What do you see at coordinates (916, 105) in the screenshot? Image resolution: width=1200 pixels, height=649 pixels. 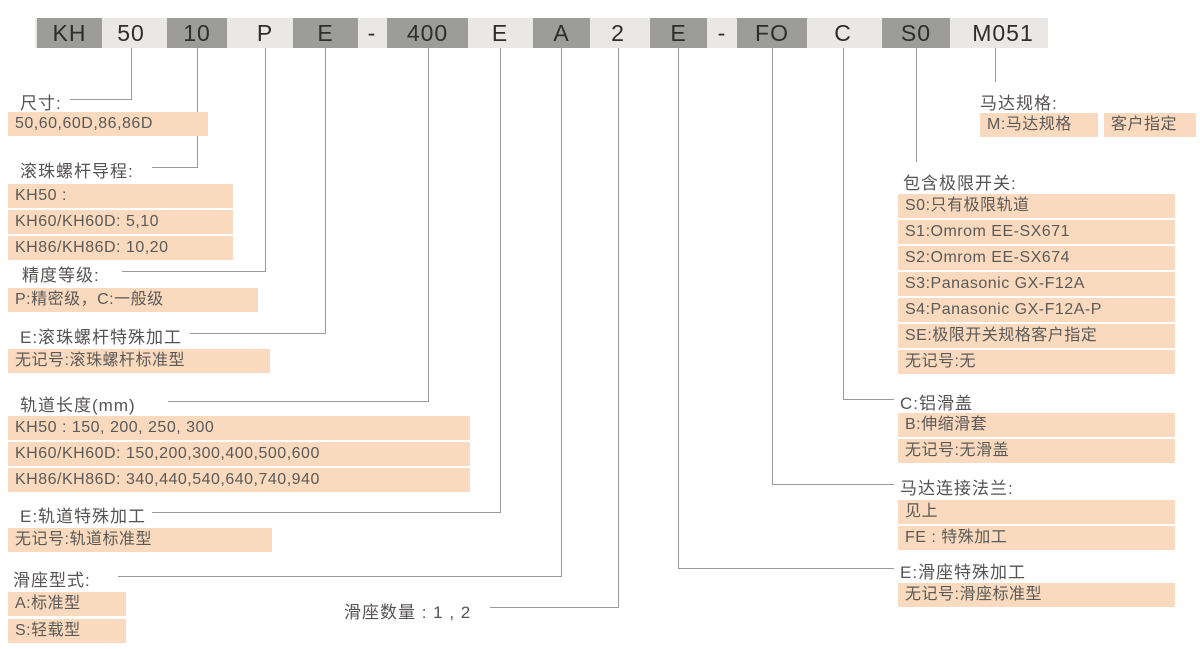 I see `connector-limit-switch-vline` at bounding box center [916, 105].